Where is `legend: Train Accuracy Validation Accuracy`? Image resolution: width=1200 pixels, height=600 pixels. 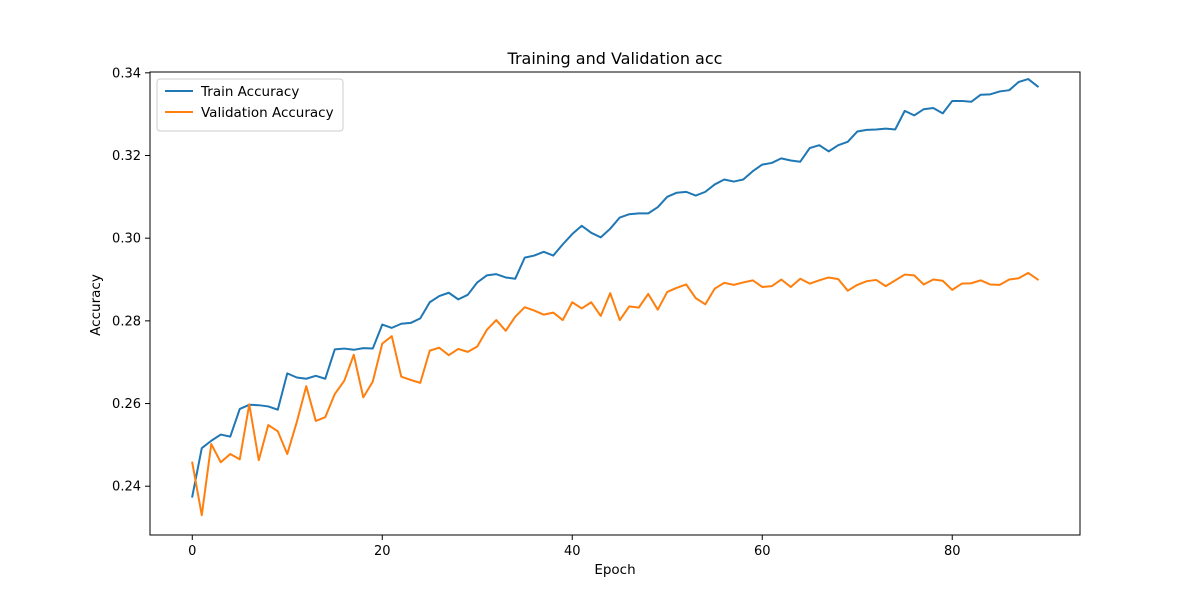 legend: Train Accuracy Validation Accuracy is located at coordinates (250, 105).